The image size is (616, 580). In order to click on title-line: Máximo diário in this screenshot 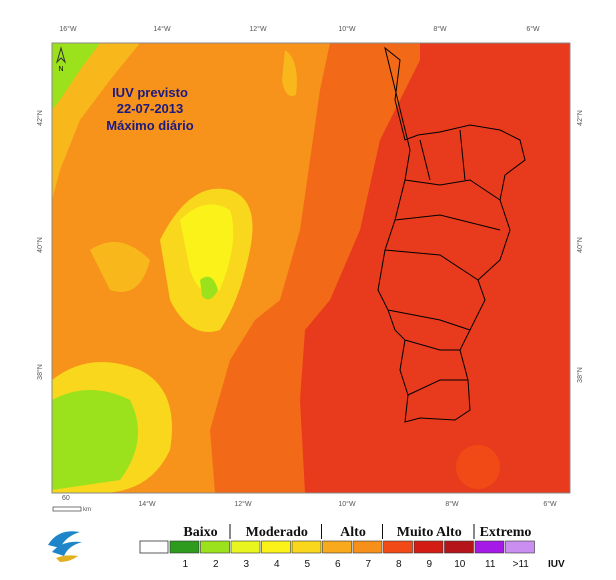, I will do `click(149, 125)`.